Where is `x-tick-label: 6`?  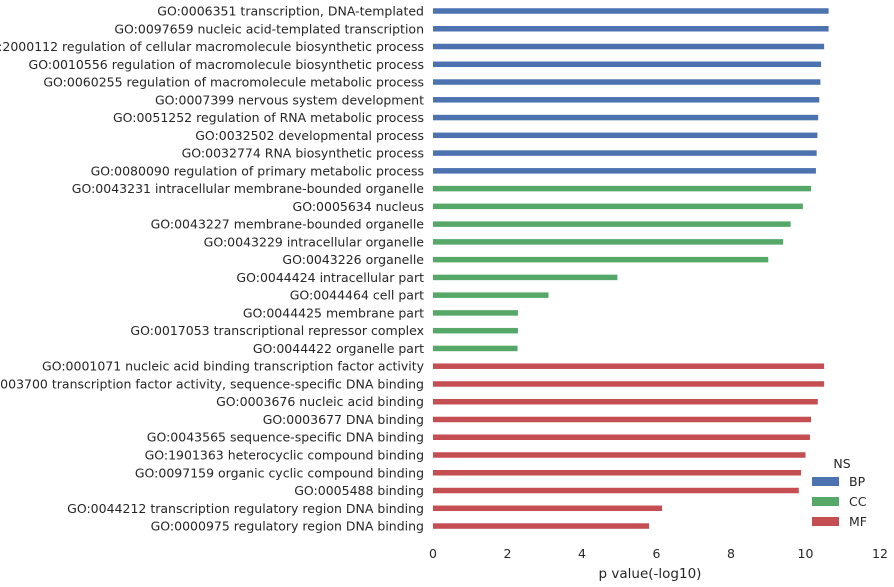 x-tick-label: 6 is located at coordinates (657, 553).